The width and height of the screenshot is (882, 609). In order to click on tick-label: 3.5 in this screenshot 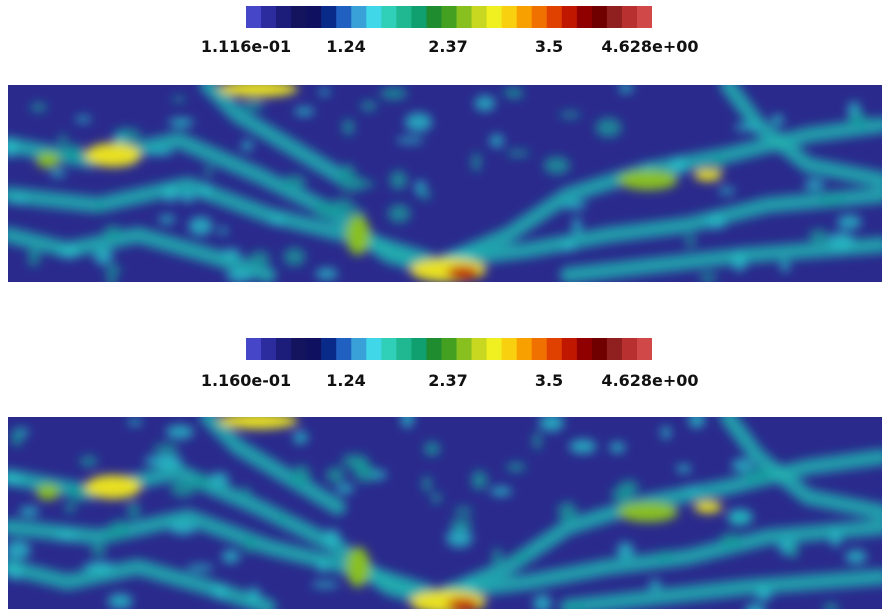, I will do `click(549, 380)`.